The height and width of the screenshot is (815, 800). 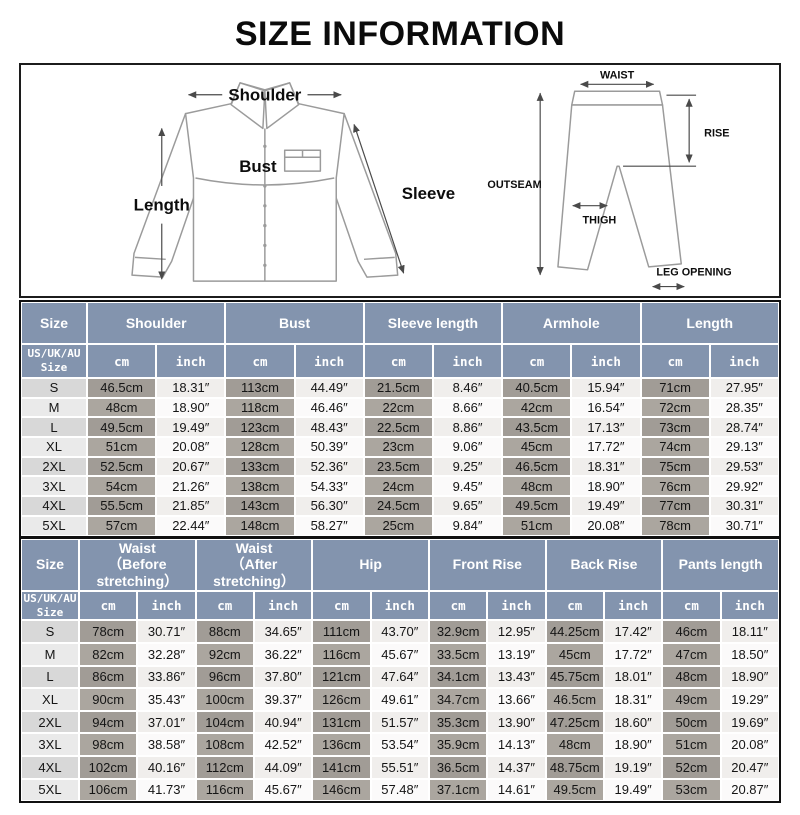 What do you see at coordinates (675, 427) in the screenshot?
I see `cell-value: 73cm` at bounding box center [675, 427].